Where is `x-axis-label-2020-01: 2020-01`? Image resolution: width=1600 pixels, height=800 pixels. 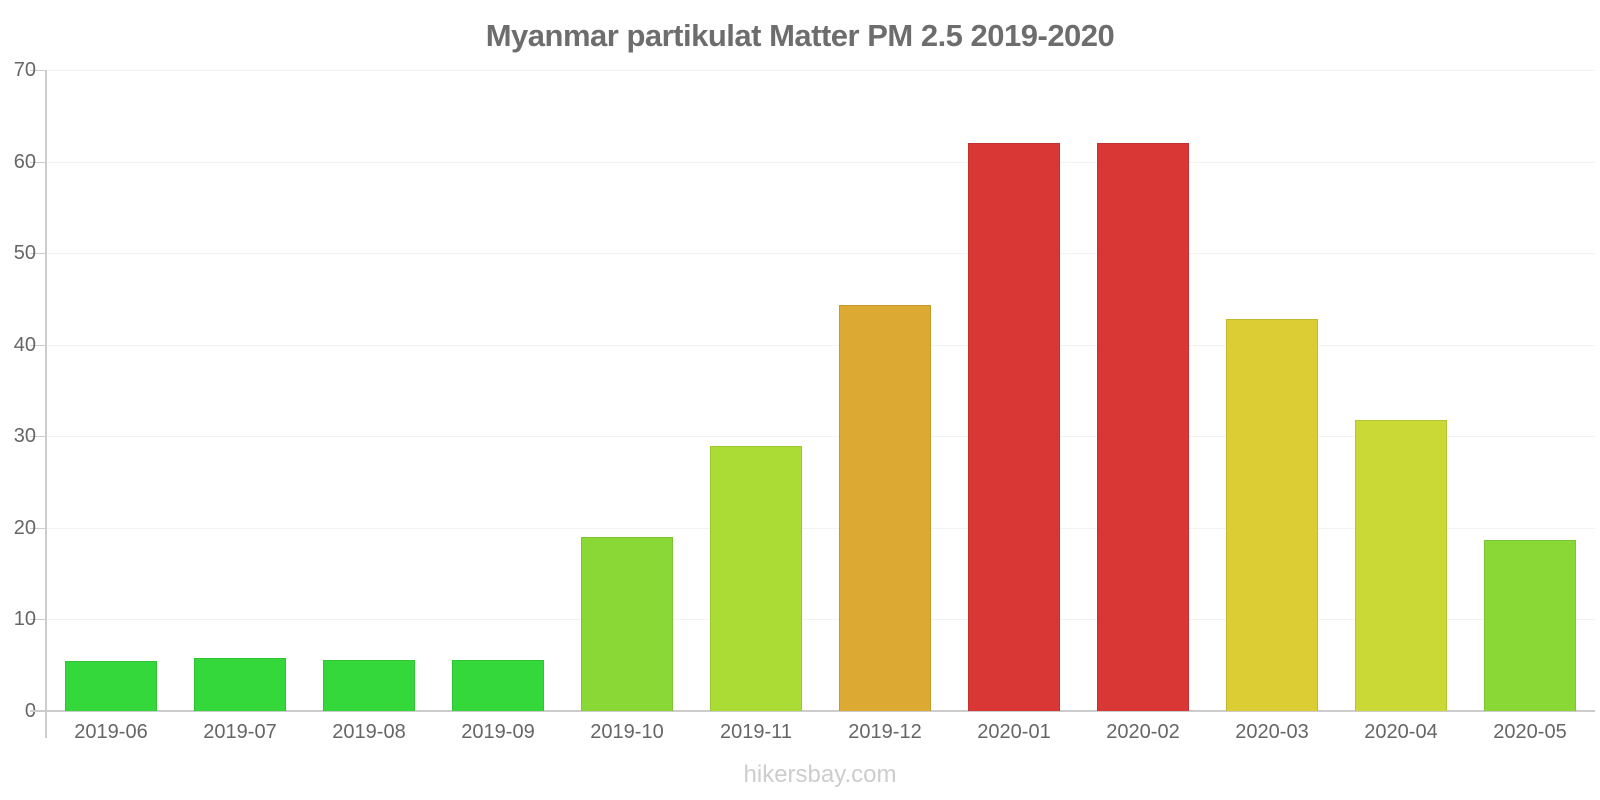 x-axis-label-2020-01: 2020-01 is located at coordinates (1014, 732).